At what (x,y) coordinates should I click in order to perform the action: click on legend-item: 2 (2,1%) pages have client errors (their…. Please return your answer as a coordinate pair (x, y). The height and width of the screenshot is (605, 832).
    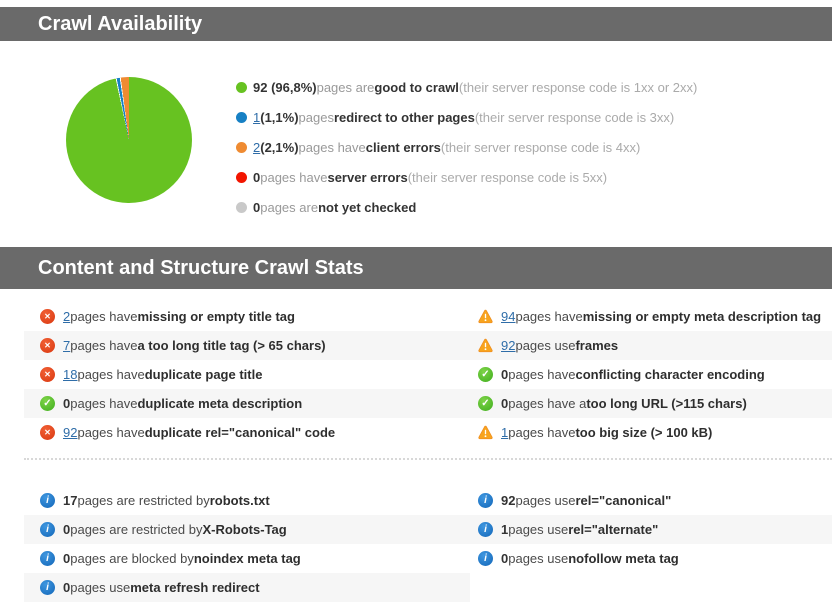
    Looking at the image, I should click on (466, 147).